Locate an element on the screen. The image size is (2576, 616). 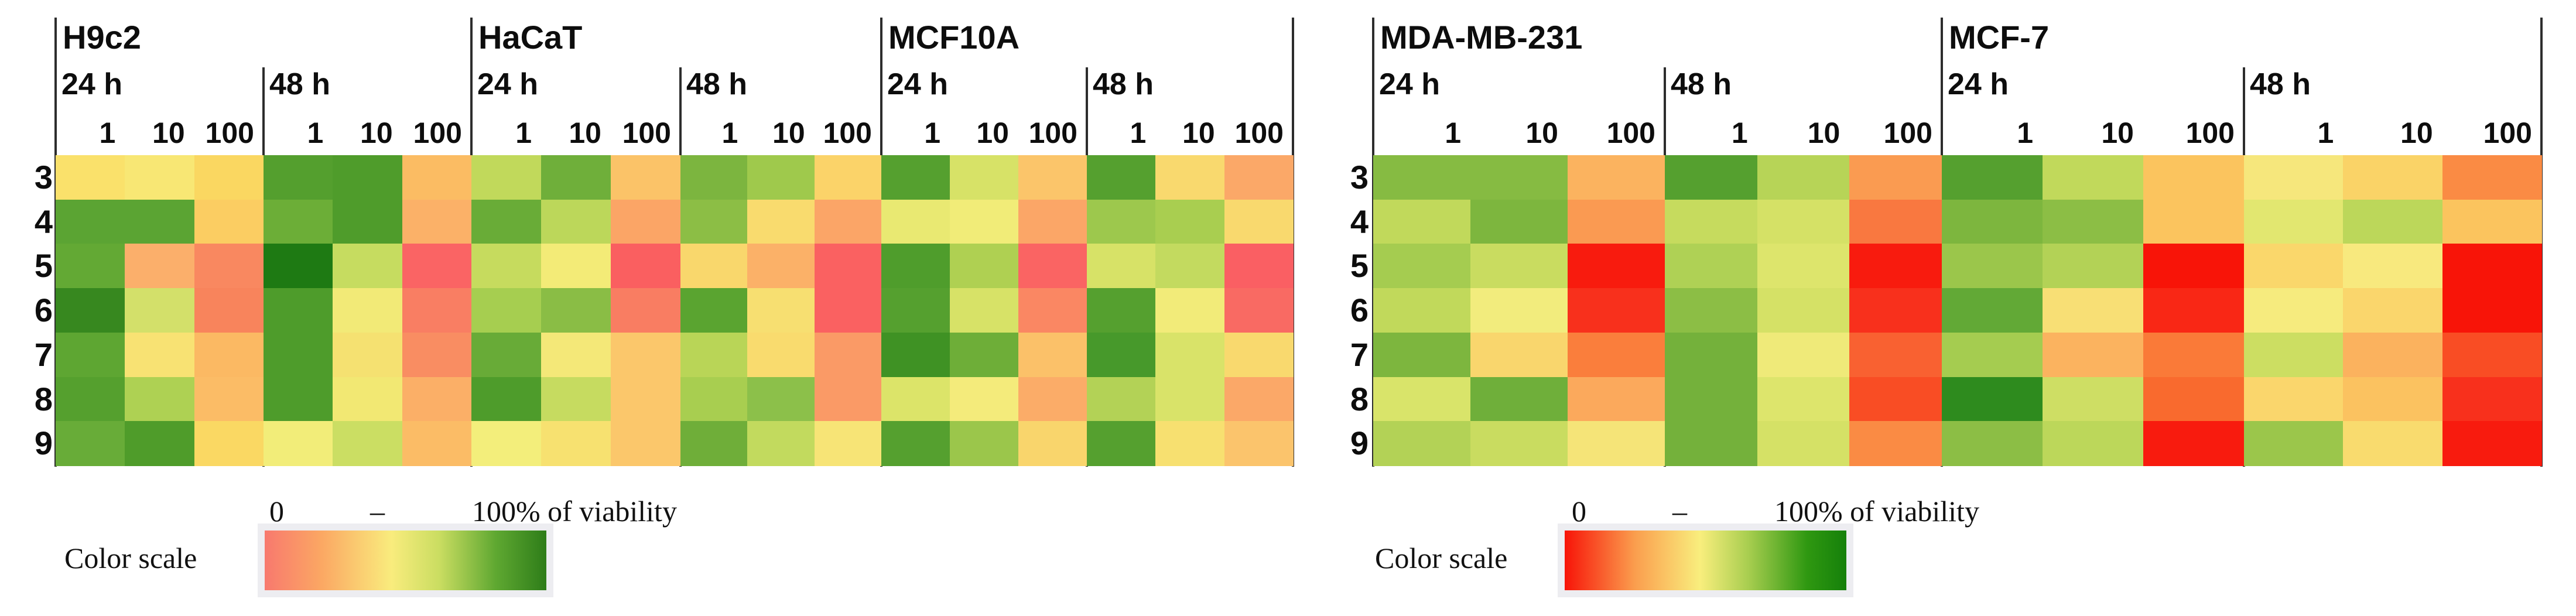
row-label: 6 is located at coordinates (43, 311).